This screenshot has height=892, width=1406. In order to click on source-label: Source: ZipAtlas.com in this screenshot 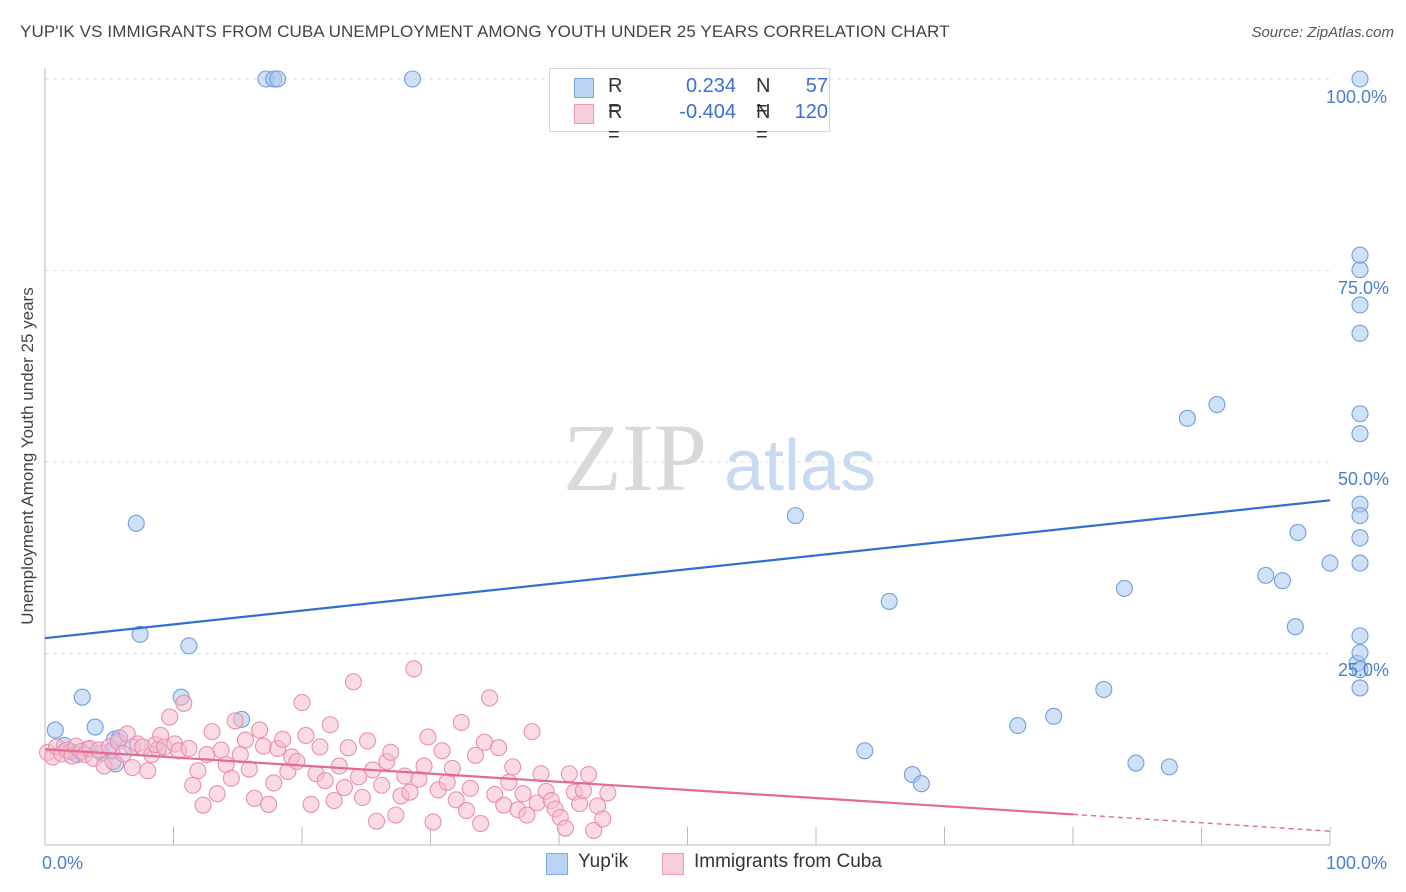, I will do `click(1322, 32)`.